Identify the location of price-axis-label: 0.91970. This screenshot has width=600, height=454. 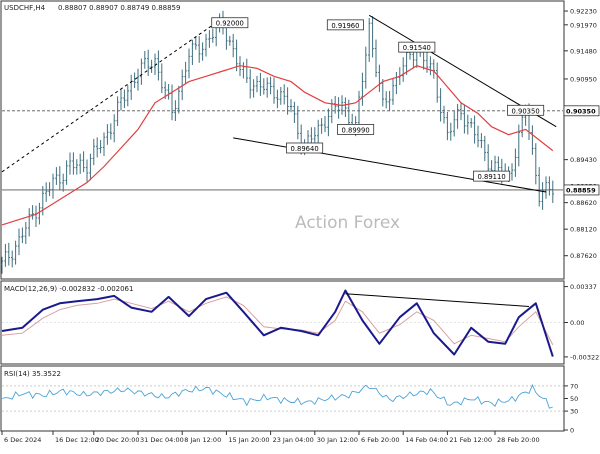
(583, 25).